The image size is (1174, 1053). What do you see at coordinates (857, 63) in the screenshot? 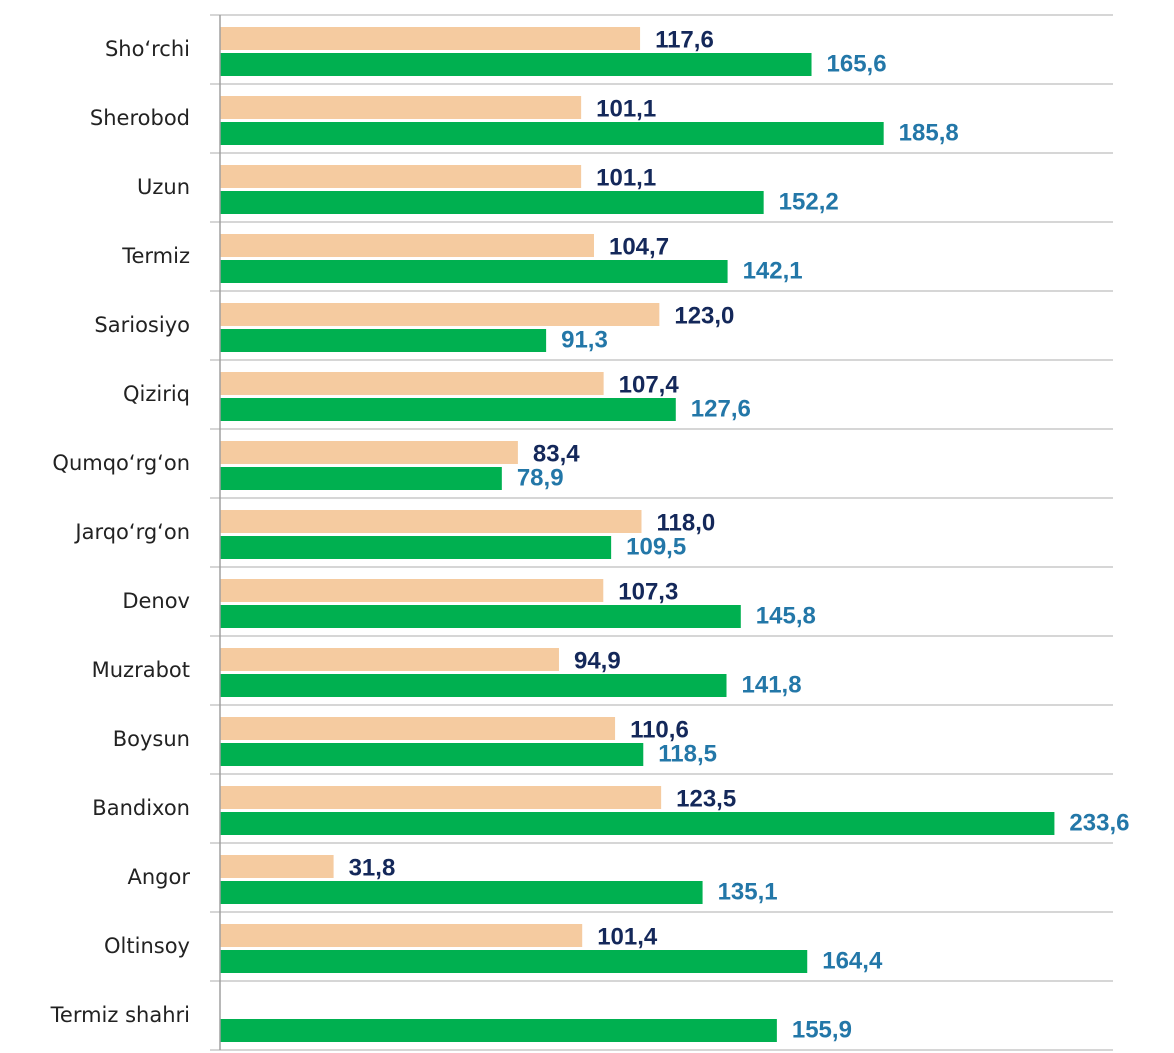
I see `data-label: 165,6` at bounding box center [857, 63].